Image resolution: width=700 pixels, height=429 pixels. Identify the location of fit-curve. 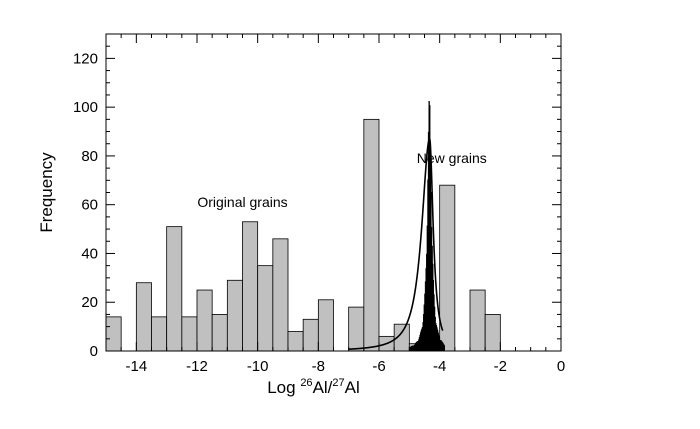
(396, 243).